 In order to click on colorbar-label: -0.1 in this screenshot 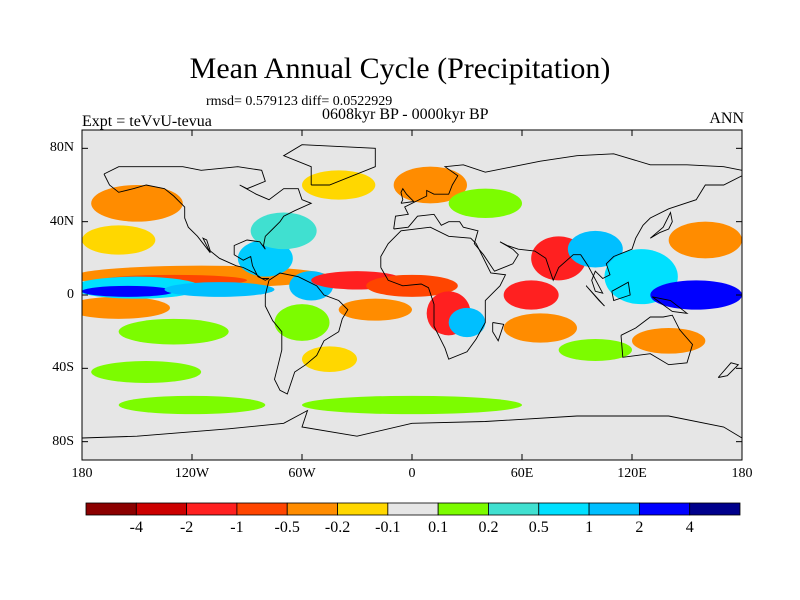, I will do `click(388, 527)`.